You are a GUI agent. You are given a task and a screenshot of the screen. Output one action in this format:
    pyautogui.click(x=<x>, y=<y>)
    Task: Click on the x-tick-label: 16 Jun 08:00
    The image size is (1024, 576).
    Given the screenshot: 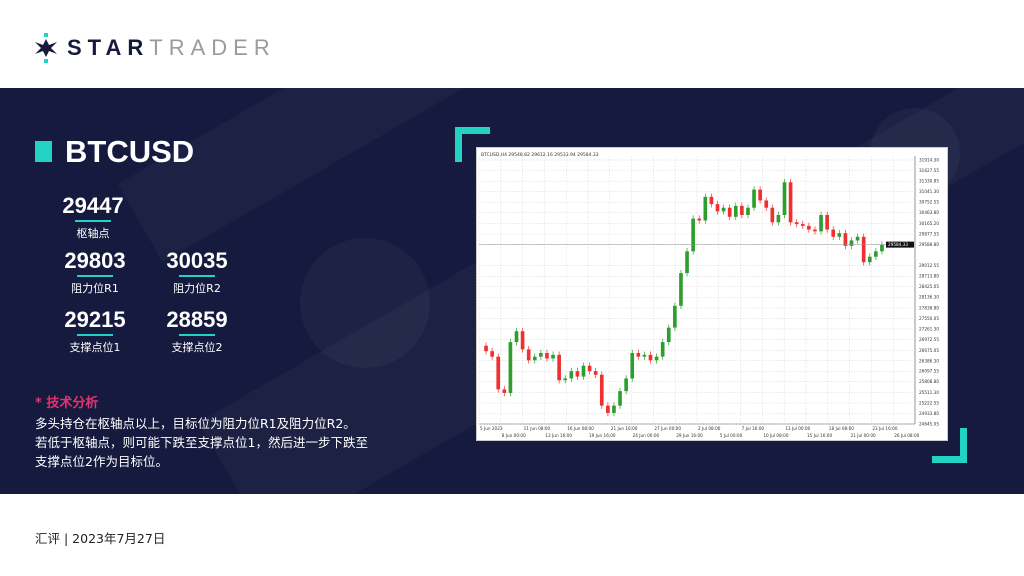 What is the action you would take?
    pyautogui.click(x=580, y=428)
    